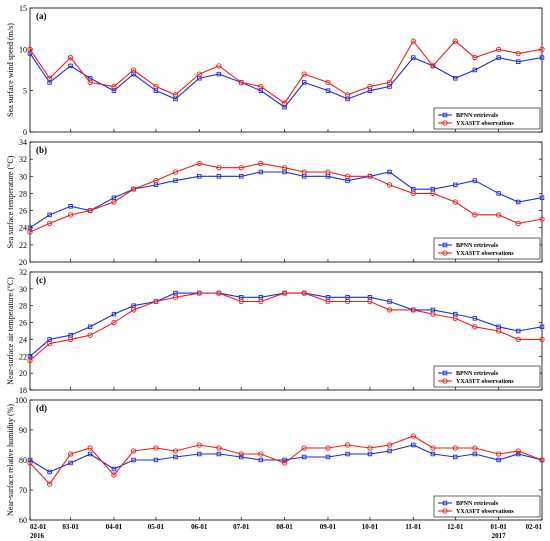  Describe the element at coordinates (487, 506) in the screenshot. I see `legend-box` at that location.